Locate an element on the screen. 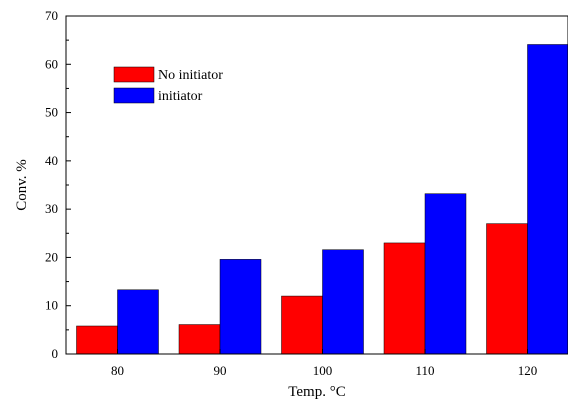 This screenshot has height=400, width=568. x-tick-label: 80 is located at coordinates (117, 370).